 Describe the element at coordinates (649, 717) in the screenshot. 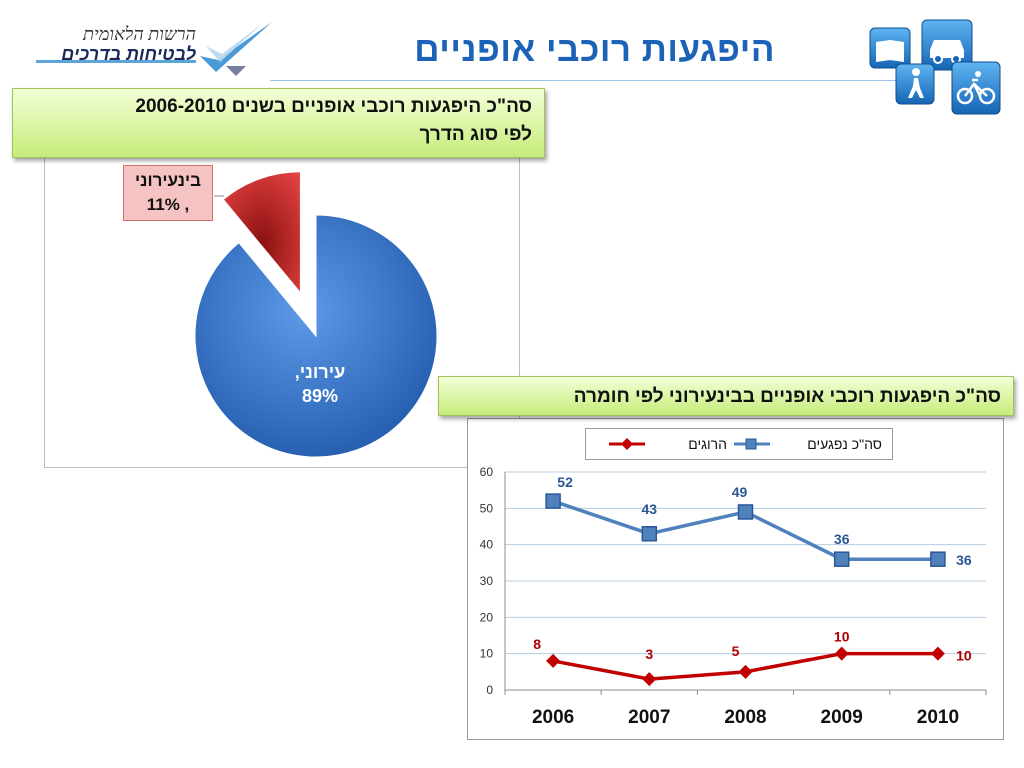

I see `x-tick-label: 2007` at that location.